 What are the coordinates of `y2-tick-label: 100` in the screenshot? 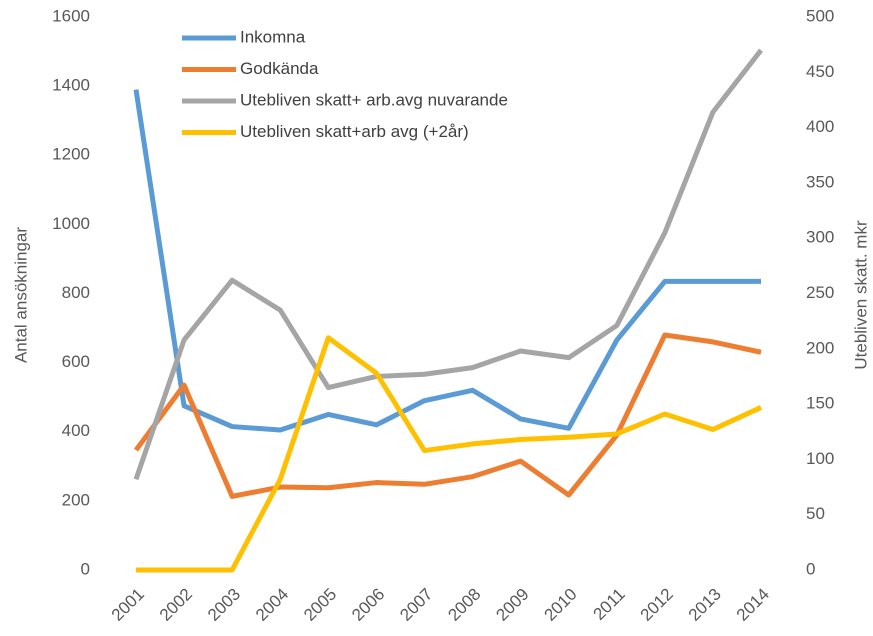 It's located at (820, 458).